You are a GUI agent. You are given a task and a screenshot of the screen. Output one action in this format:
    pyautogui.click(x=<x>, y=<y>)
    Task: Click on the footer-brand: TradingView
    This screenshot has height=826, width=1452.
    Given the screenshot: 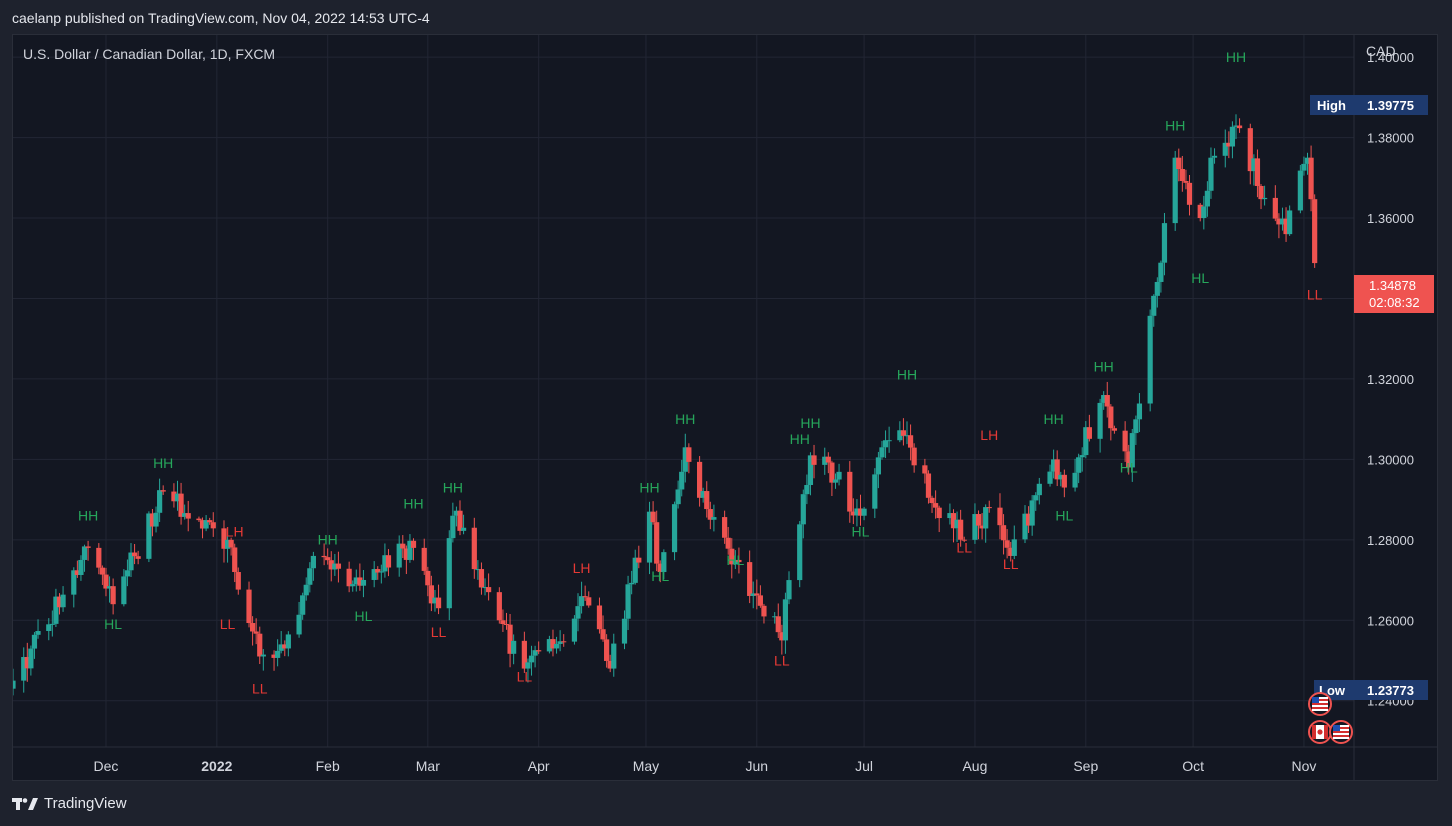 What is the action you would take?
    pyautogui.click(x=69, y=803)
    